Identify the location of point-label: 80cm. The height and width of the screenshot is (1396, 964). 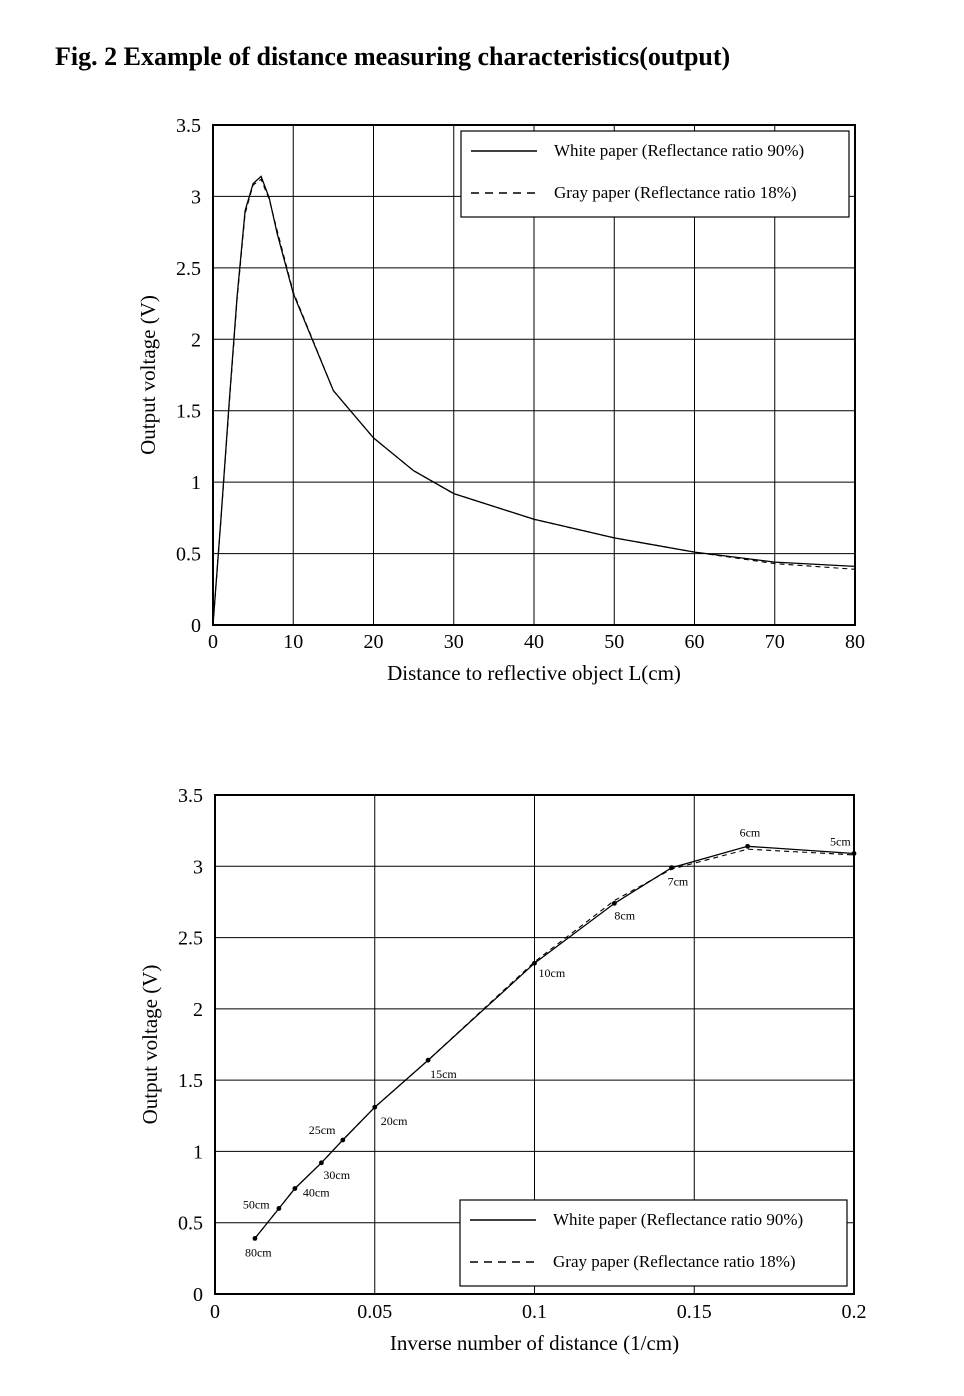
(258, 1252).